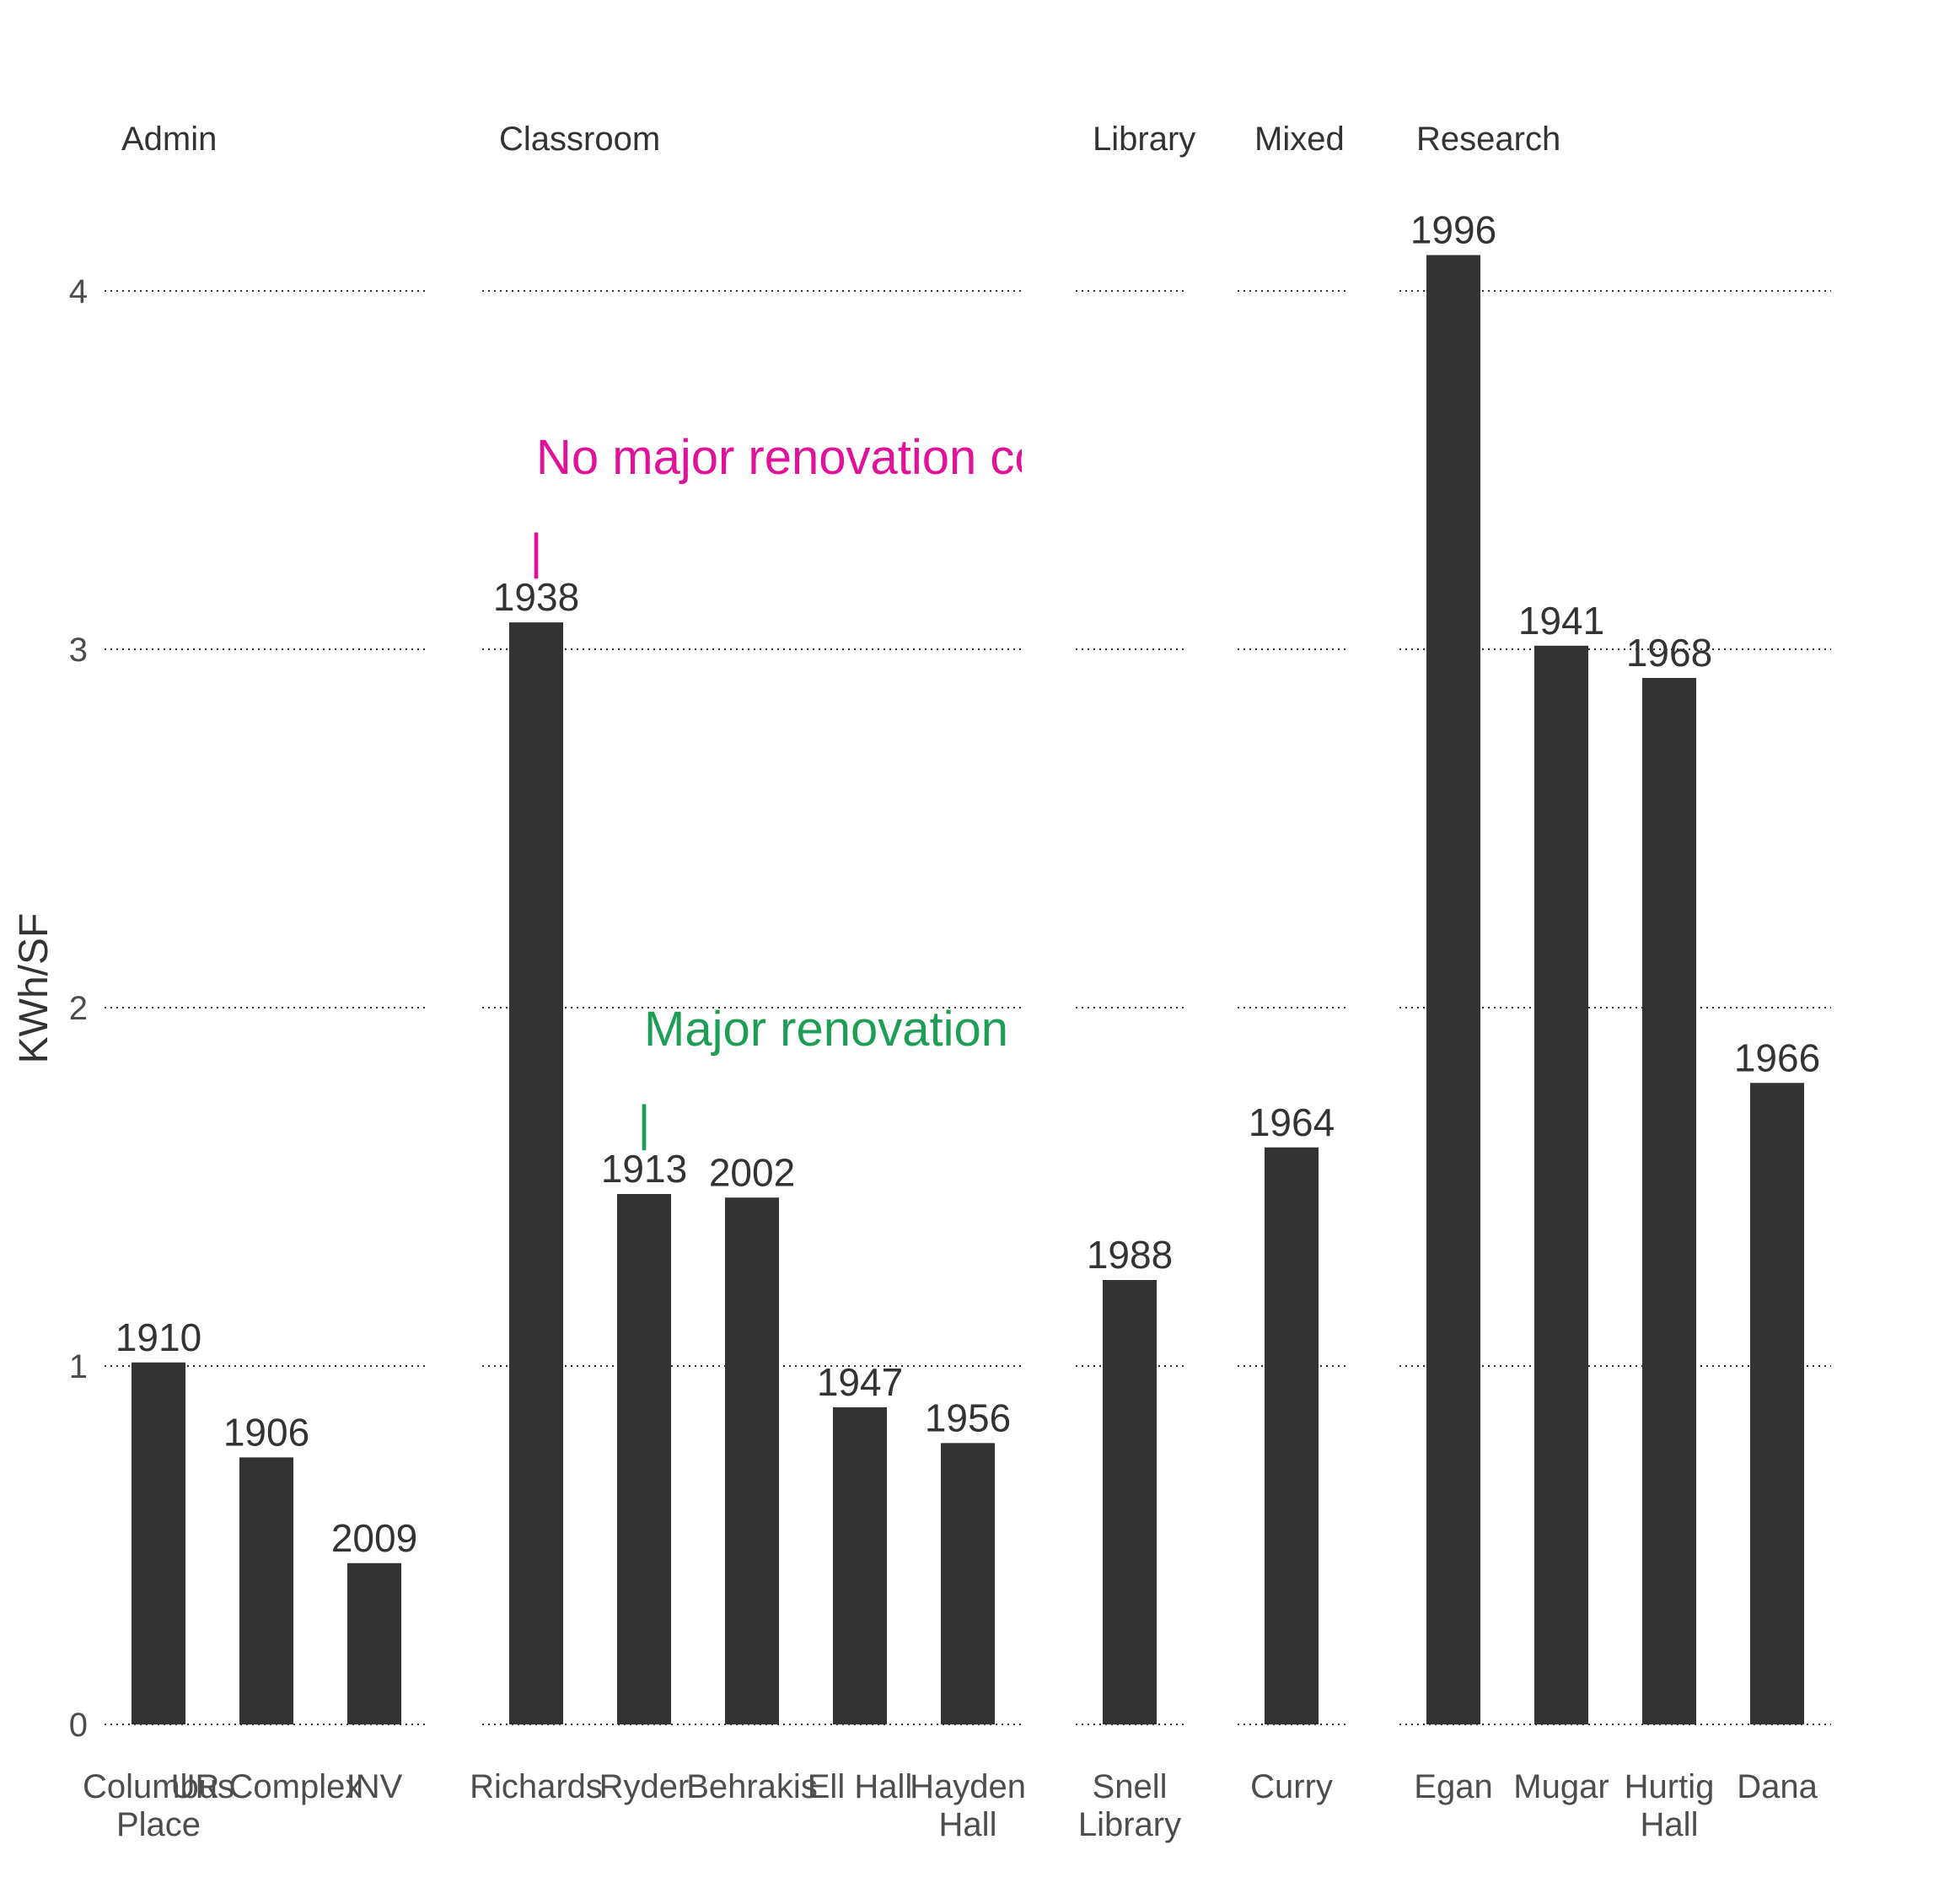  I want to click on data-label: 1941, so click(1561, 621).